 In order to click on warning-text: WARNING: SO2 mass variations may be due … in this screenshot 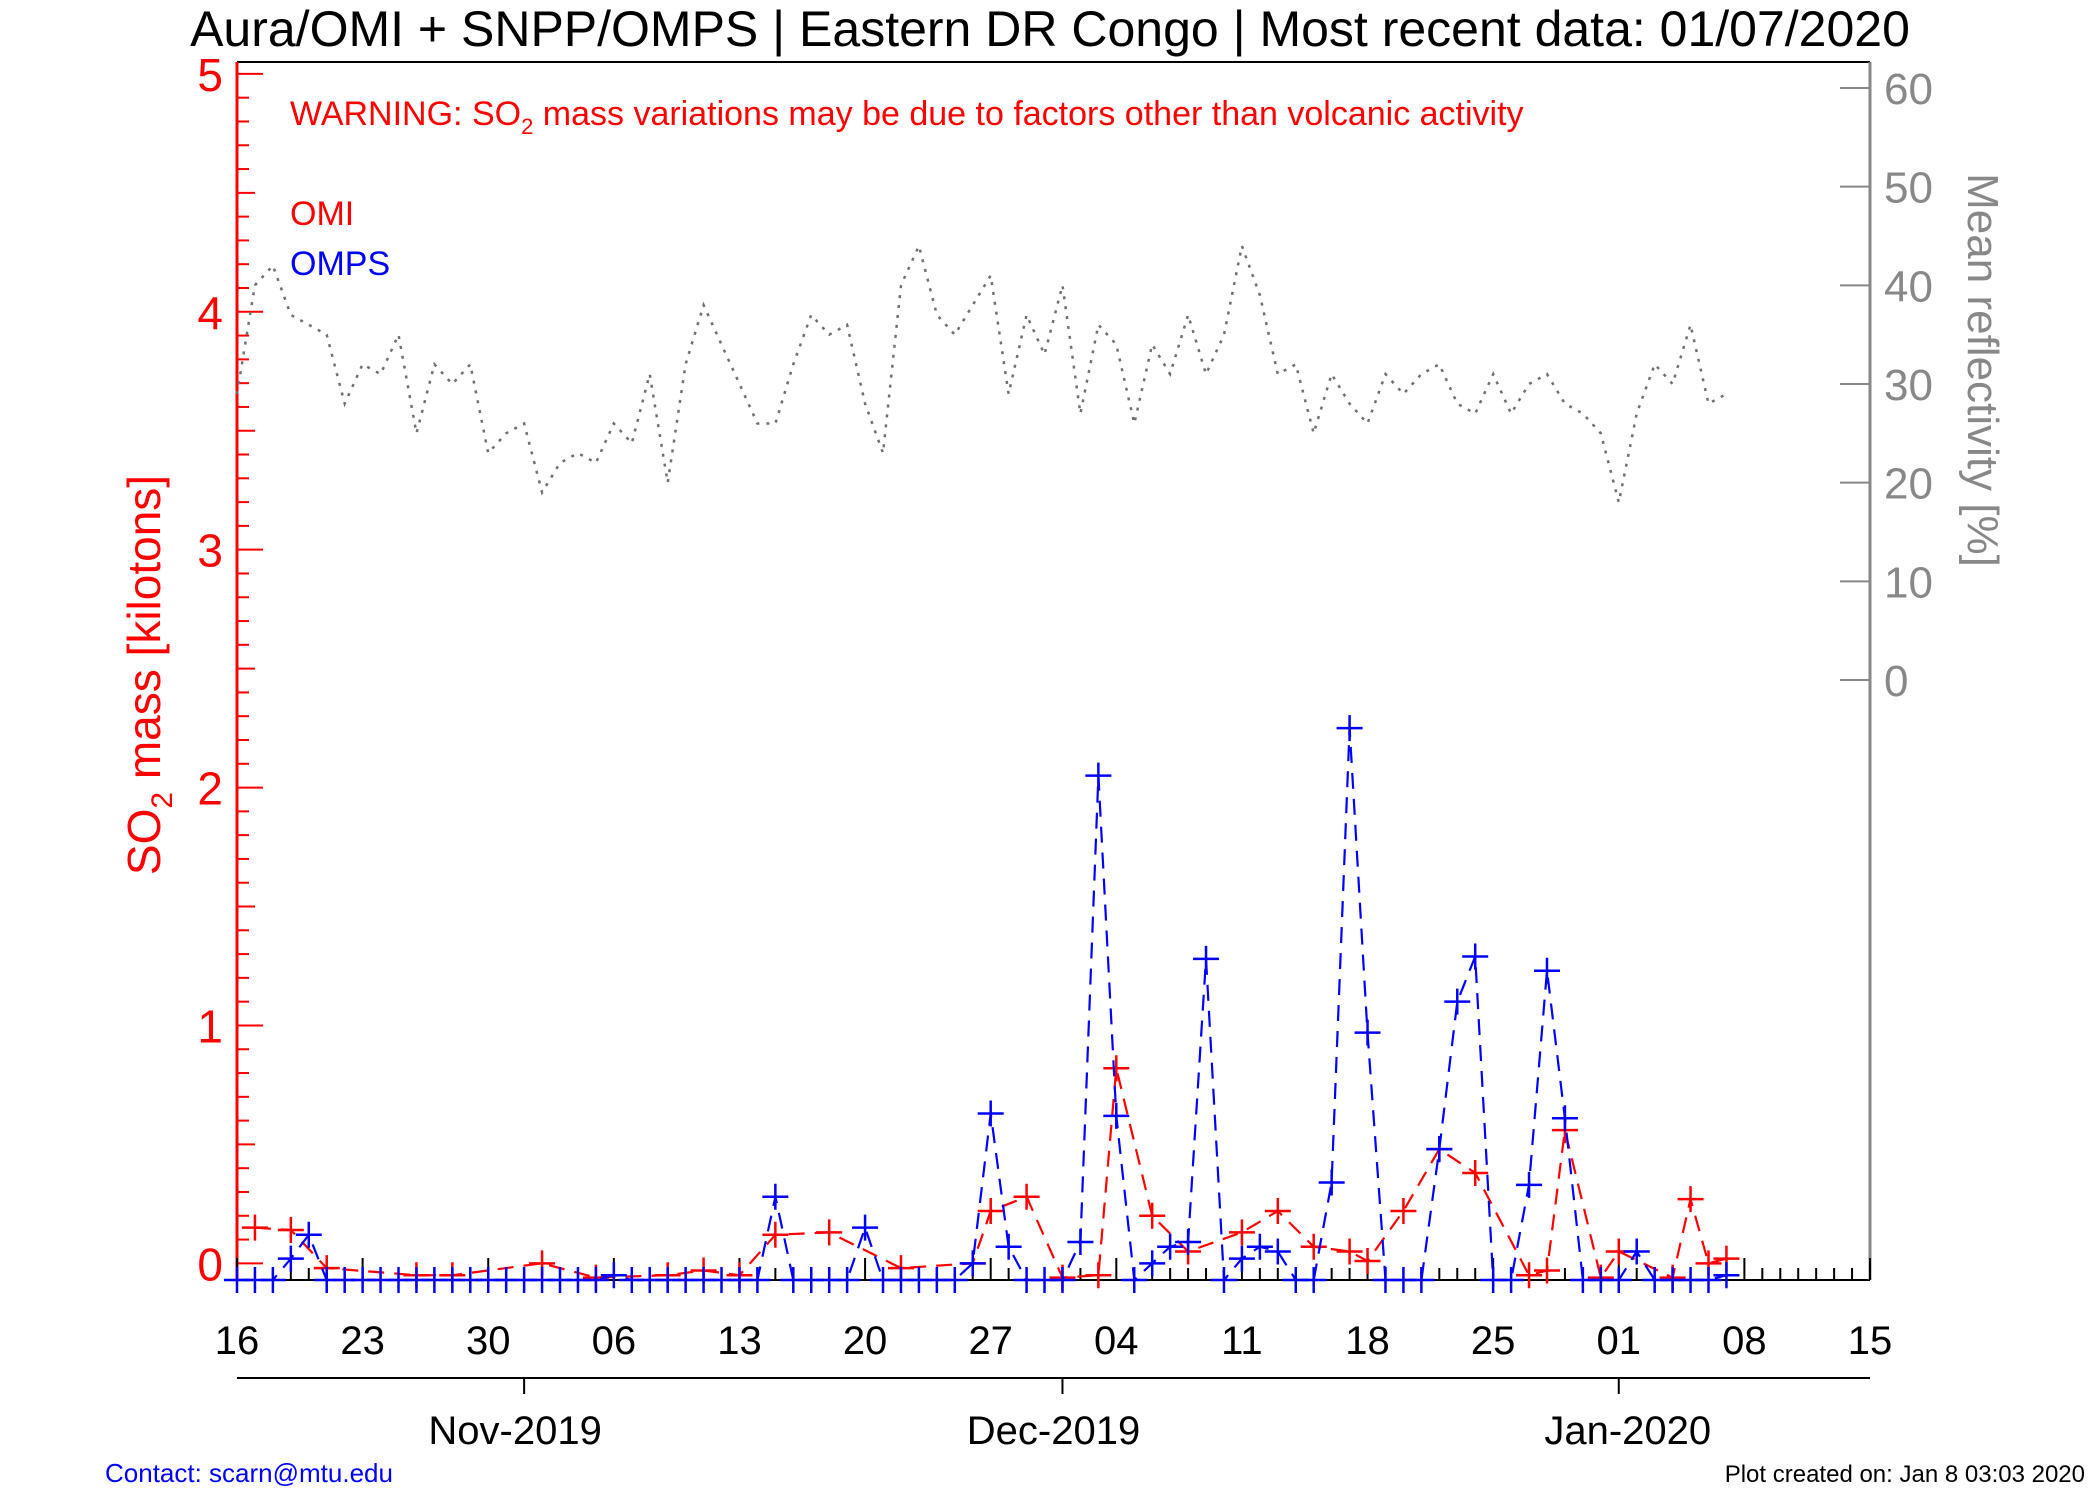, I will do `click(907, 117)`.